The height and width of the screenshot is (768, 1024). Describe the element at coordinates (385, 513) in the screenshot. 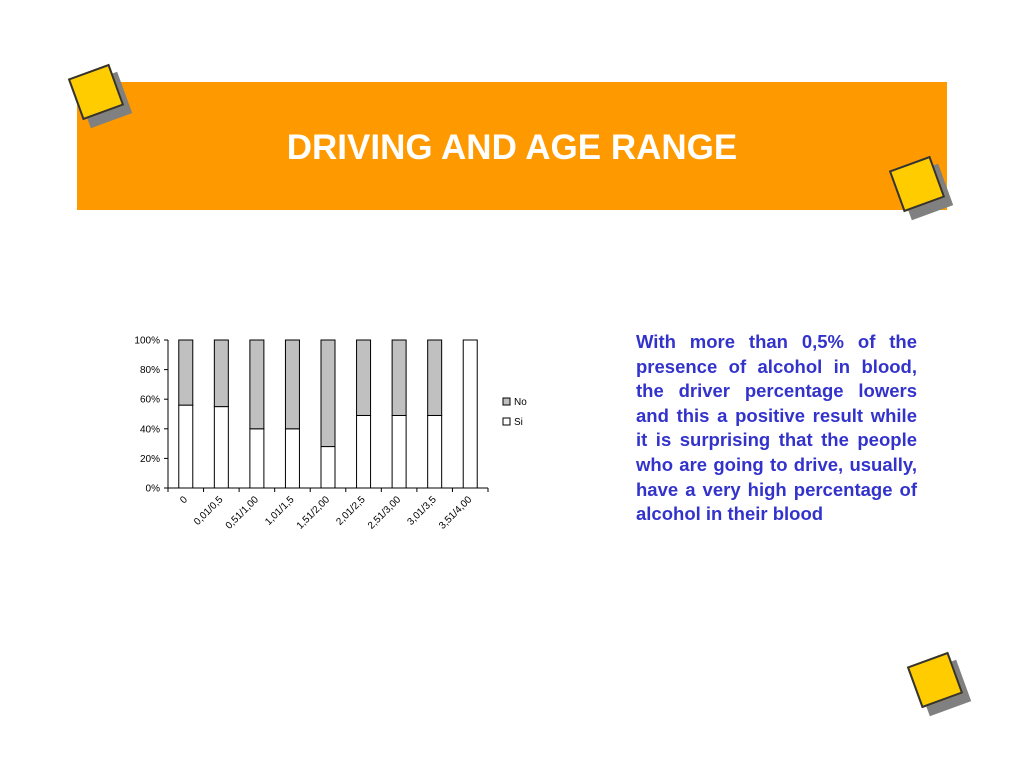

I see `x-tick-label: 2,51/3,00` at that location.